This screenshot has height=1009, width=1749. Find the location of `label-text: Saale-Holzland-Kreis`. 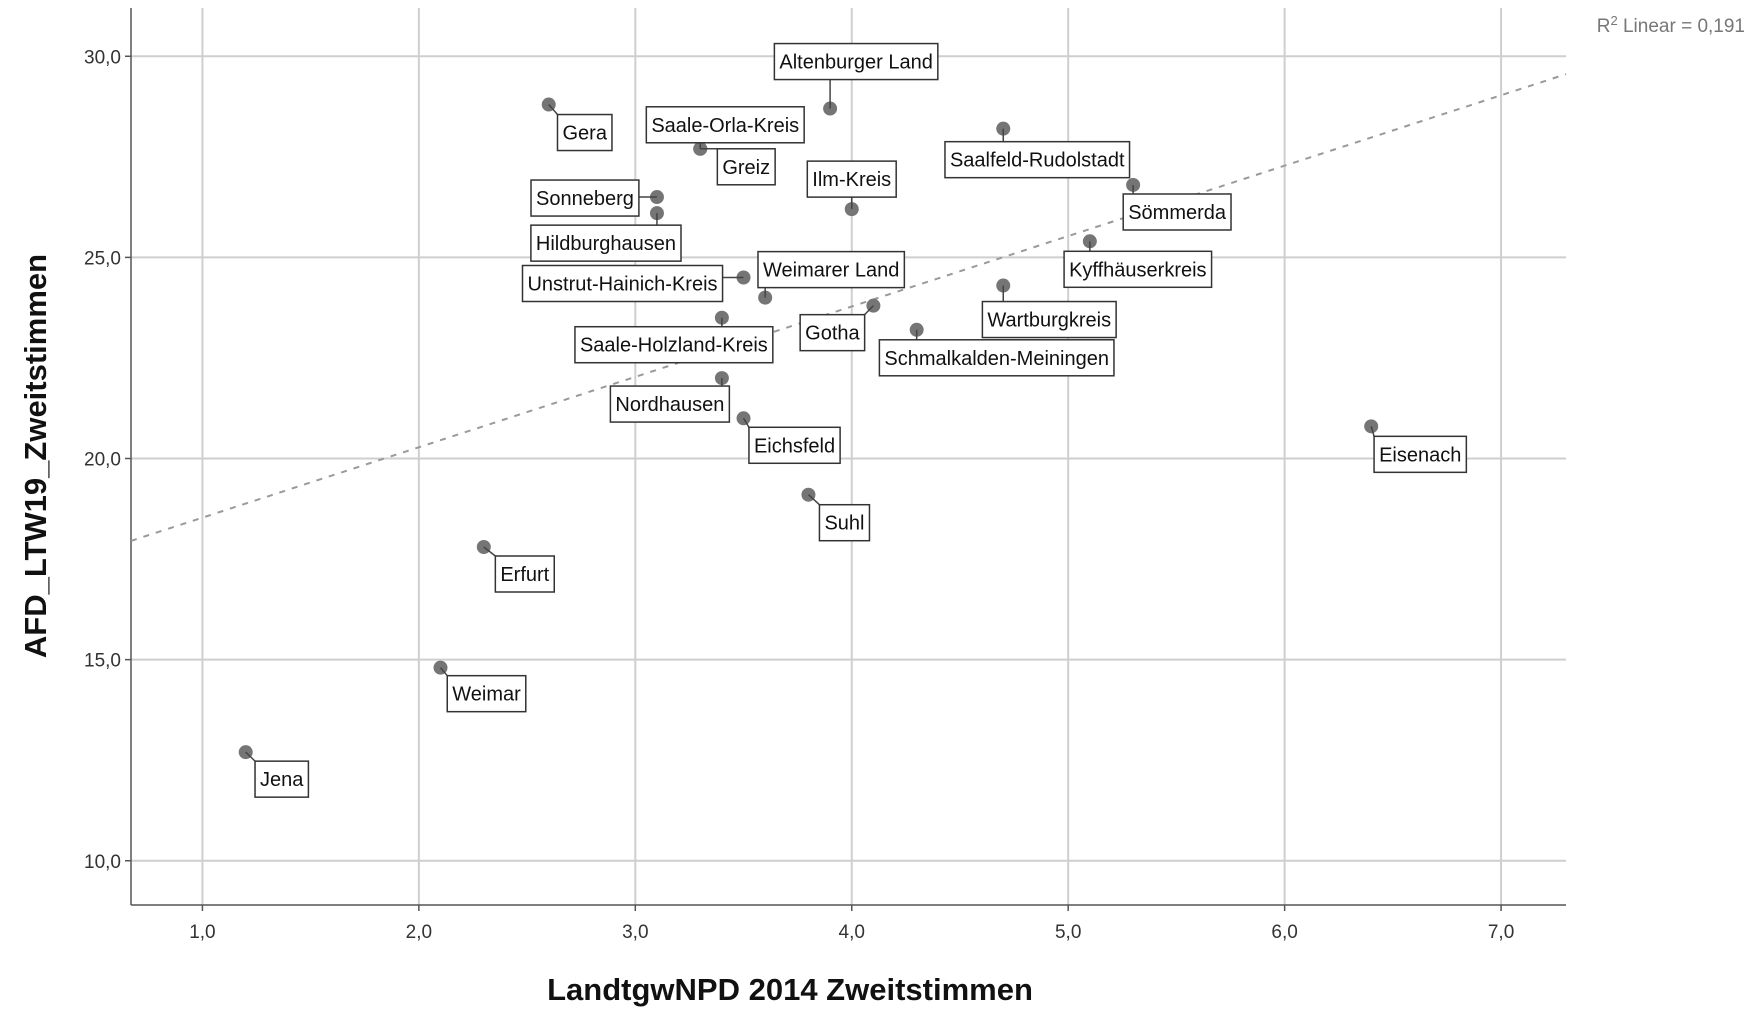

label-text: Saale-Holzland-Kreis is located at coordinates (674, 346).